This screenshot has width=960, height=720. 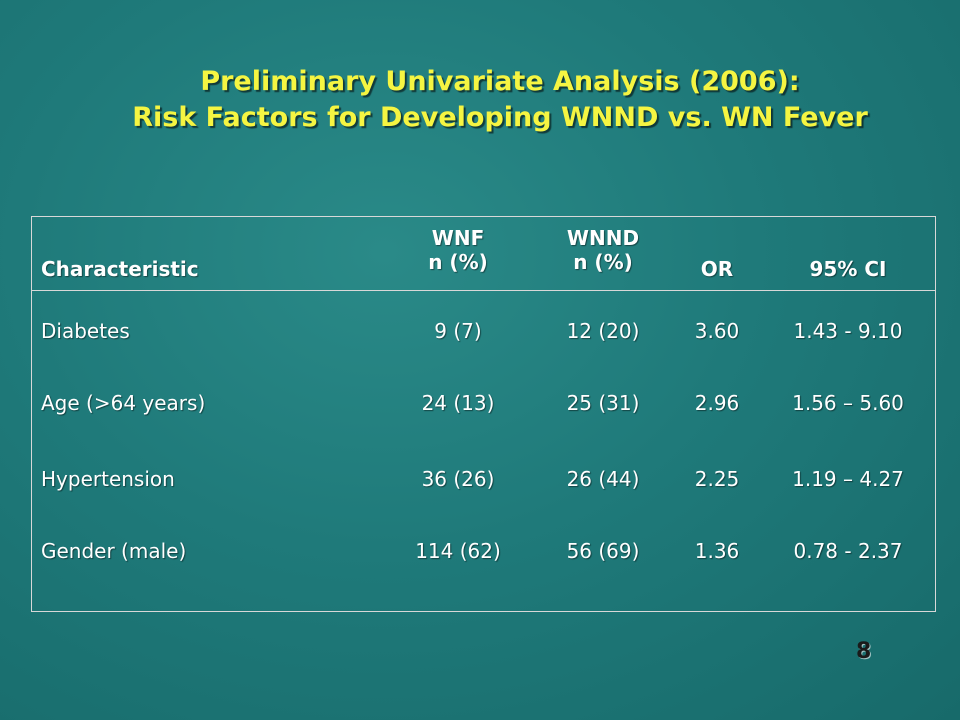 I want to click on cell-wnnd: 56 (69), so click(x=603, y=551).